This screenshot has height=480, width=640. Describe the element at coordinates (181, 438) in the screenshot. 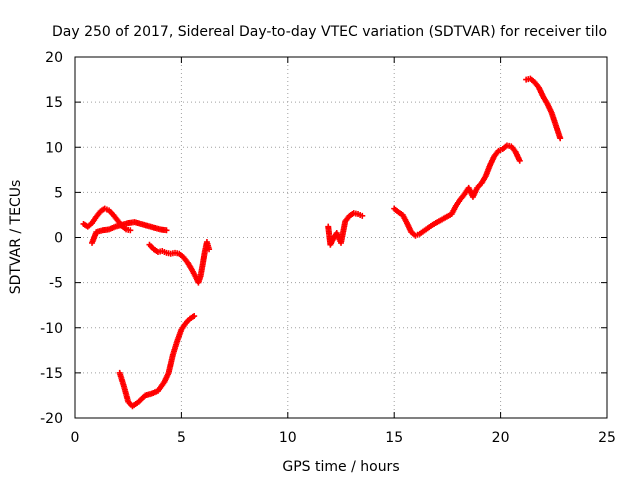

I see `x-tick-label: 5` at that location.